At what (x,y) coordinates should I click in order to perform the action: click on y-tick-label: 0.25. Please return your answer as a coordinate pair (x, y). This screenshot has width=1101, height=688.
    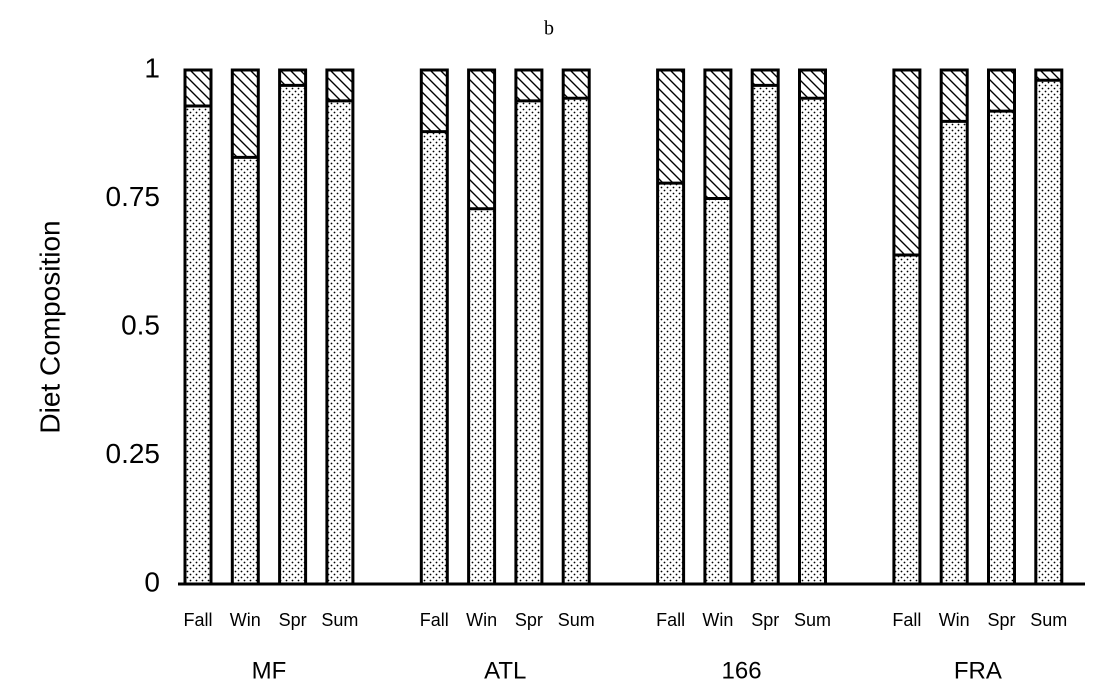
    Looking at the image, I should click on (133, 453).